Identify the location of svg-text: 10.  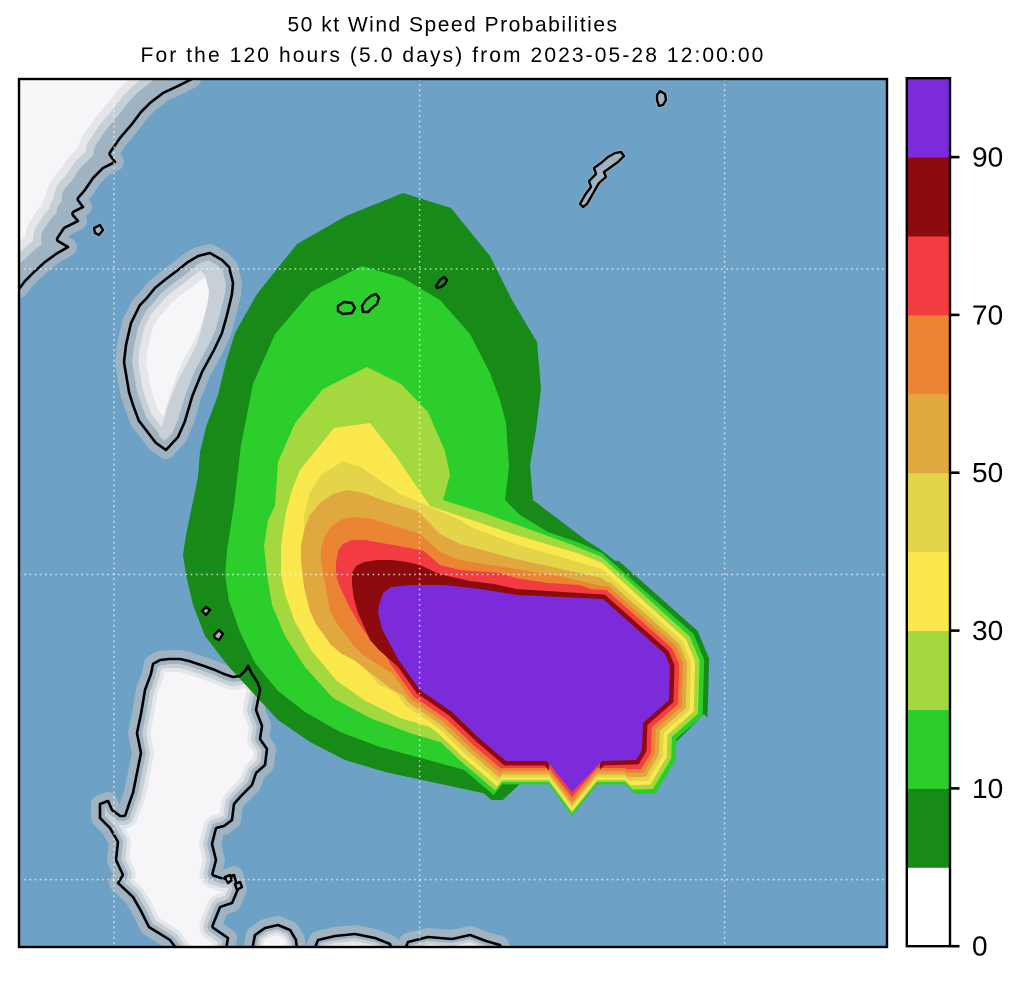
(987, 788).